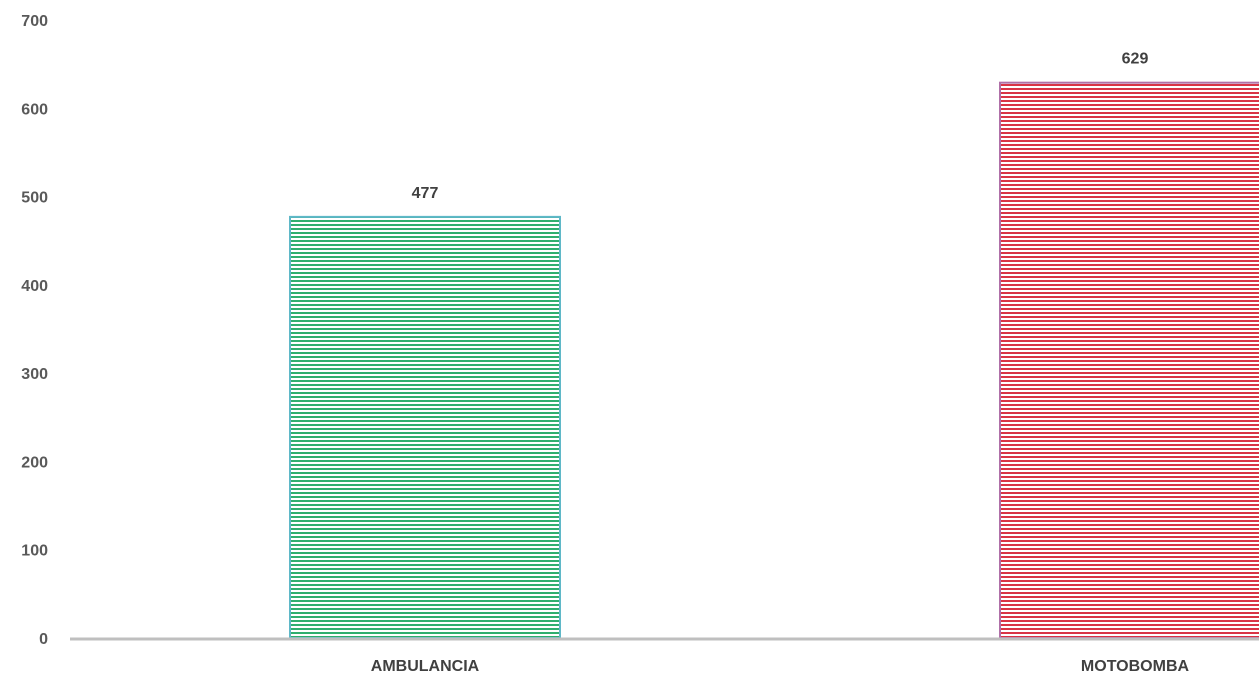  Describe the element at coordinates (34, 551) in the screenshot. I see `y-tick-label: 100` at that location.